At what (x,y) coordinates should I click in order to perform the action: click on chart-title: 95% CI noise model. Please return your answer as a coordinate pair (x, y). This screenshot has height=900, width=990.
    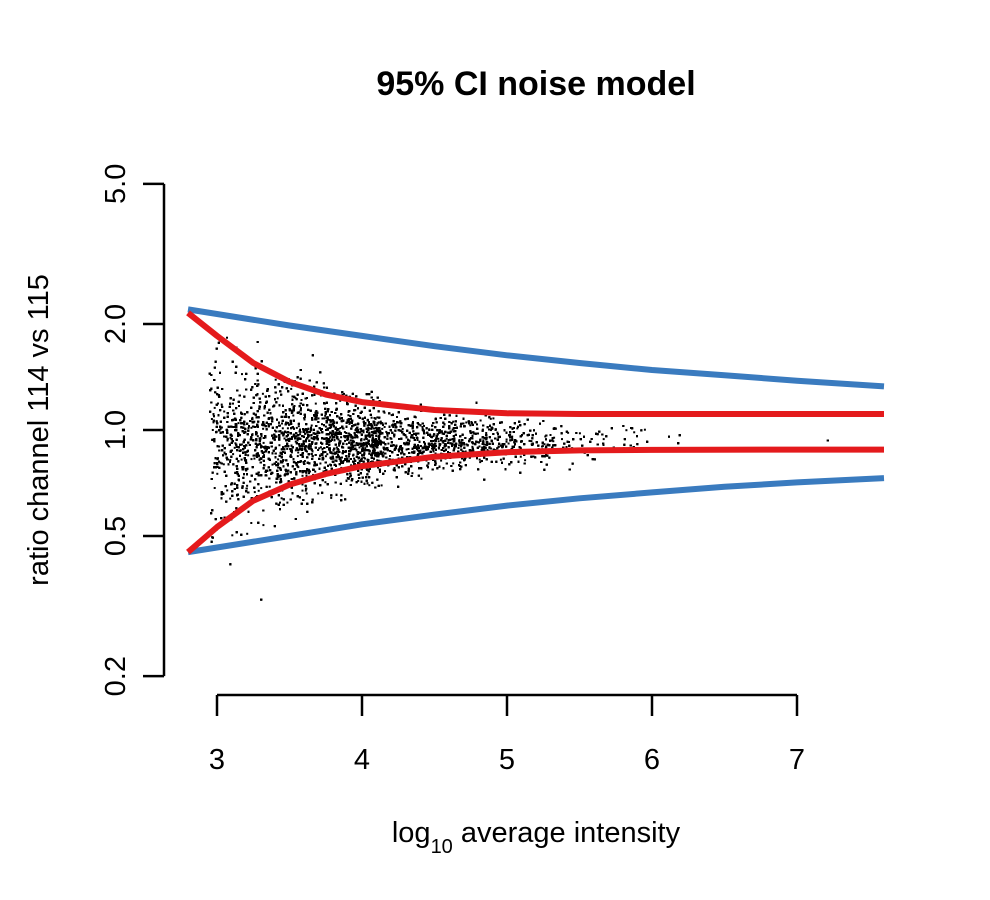
    Looking at the image, I should click on (535, 84).